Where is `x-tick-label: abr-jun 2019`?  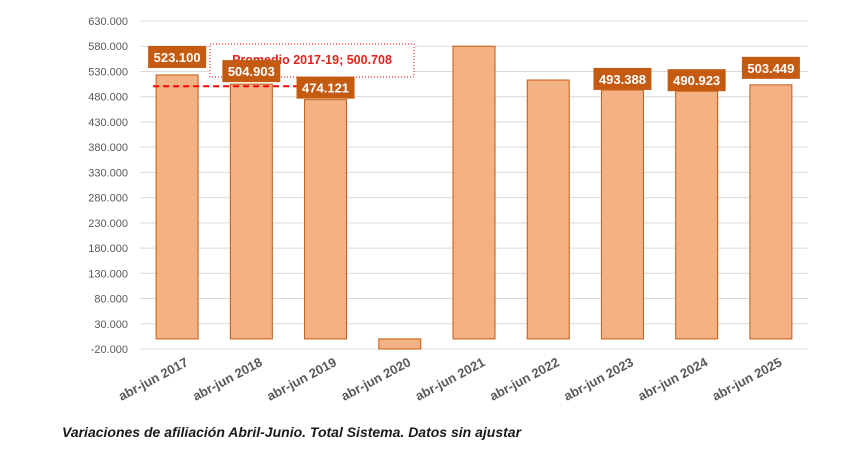
x-tick-label: abr-jun 2019 is located at coordinates (301, 378).